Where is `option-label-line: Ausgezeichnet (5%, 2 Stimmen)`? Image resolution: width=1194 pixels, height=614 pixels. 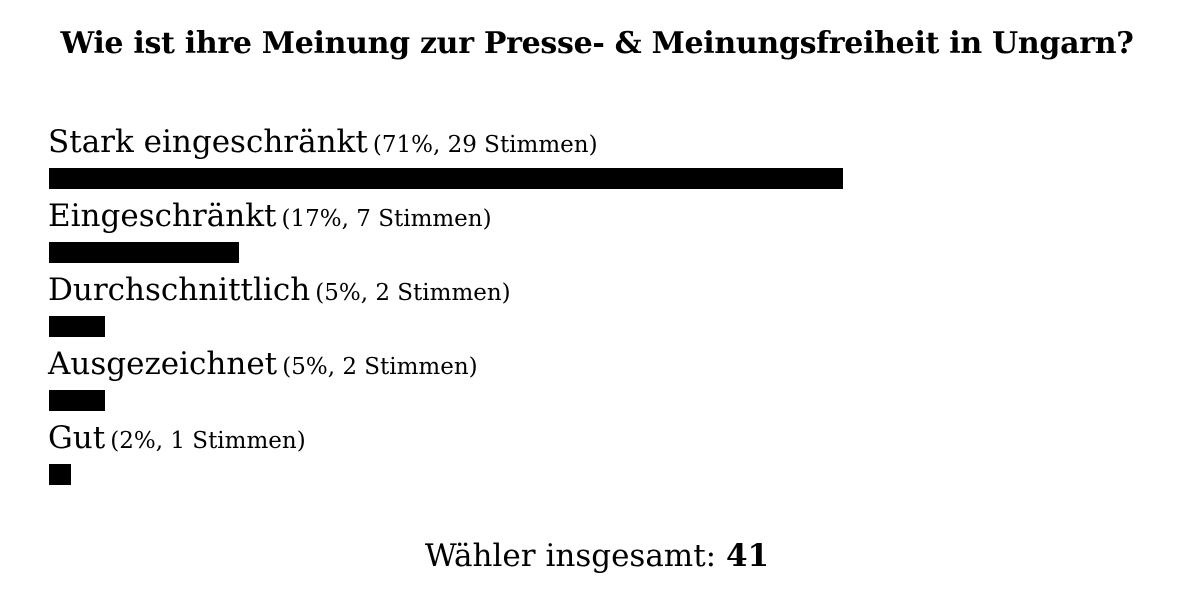
option-label-line: Ausgezeichnet (5%, 2 Stimmen) is located at coordinates (263, 366).